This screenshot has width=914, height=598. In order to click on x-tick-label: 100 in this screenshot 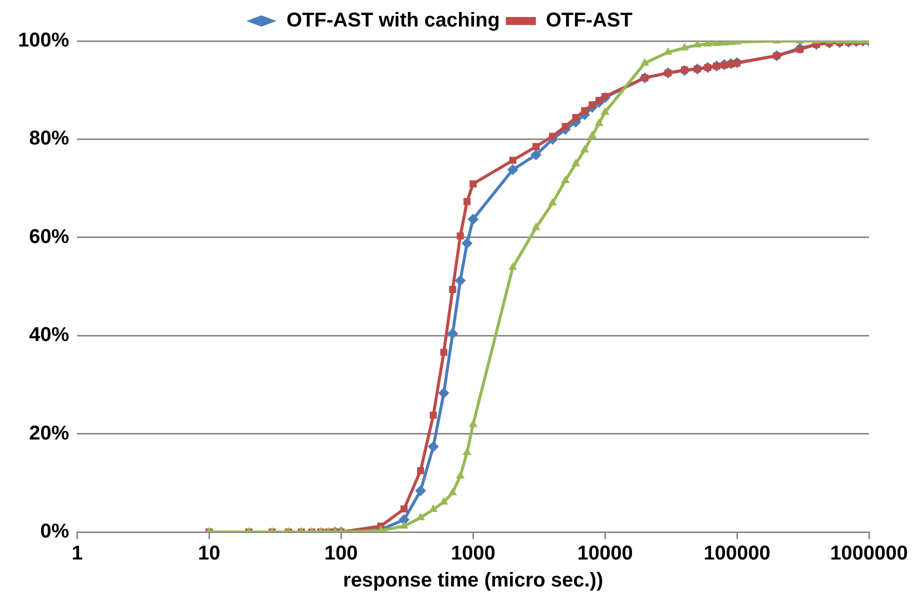, I will do `click(341, 553)`.